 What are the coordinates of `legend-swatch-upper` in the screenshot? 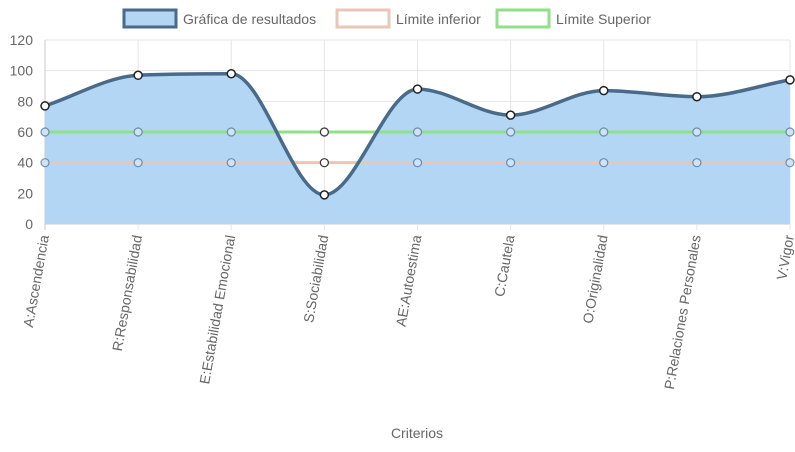 It's located at (523, 18).